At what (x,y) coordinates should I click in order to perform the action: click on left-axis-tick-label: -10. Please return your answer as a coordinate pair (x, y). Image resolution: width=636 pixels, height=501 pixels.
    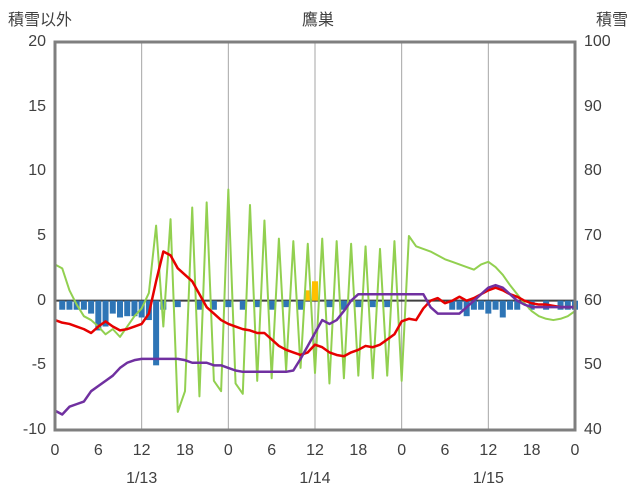
    Looking at the image, I should click on (34, 429).